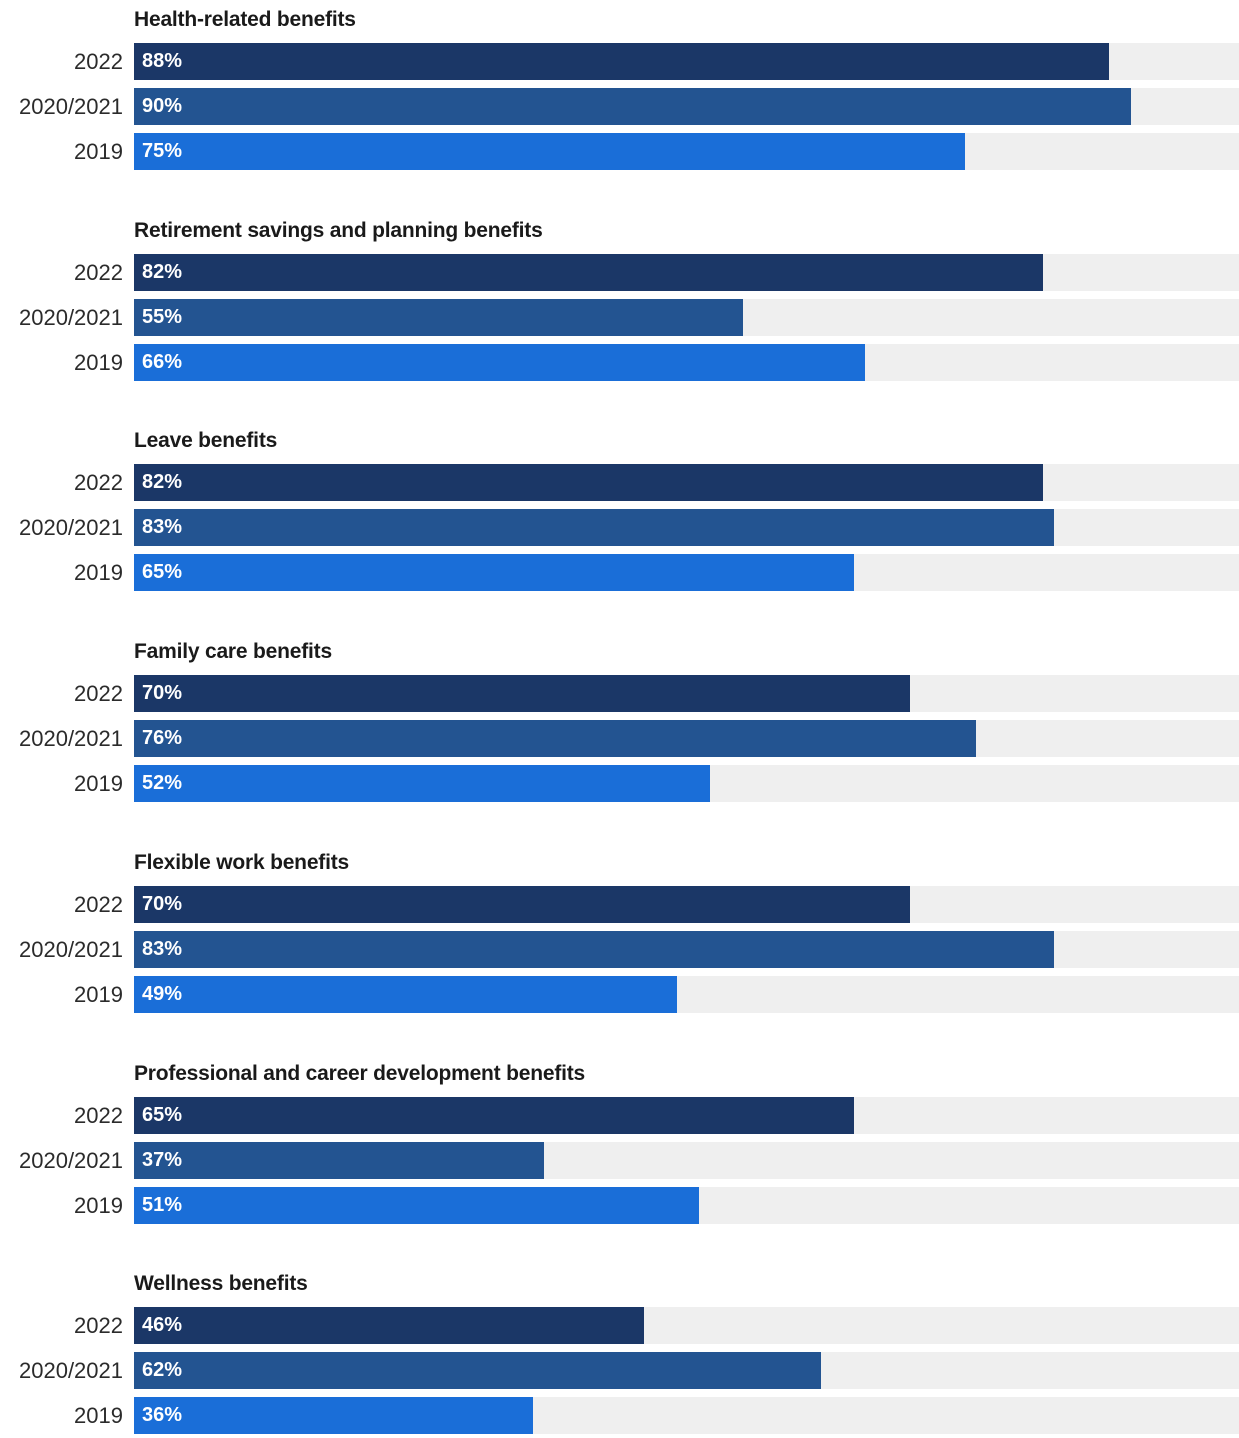  Describe the element at coordinates (686, 1415) in the screenshot. I see `bar-track: 36%` at that location.